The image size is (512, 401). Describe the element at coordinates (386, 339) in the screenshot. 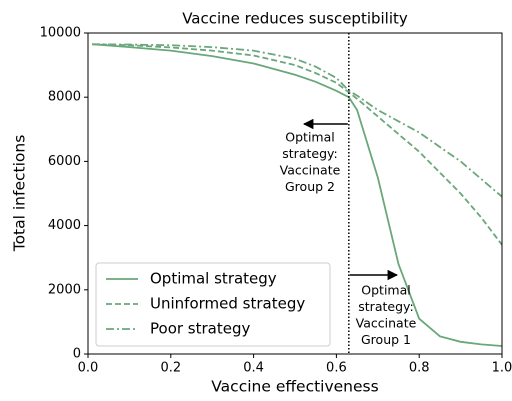

I see `annotation: Group 1` at that location.